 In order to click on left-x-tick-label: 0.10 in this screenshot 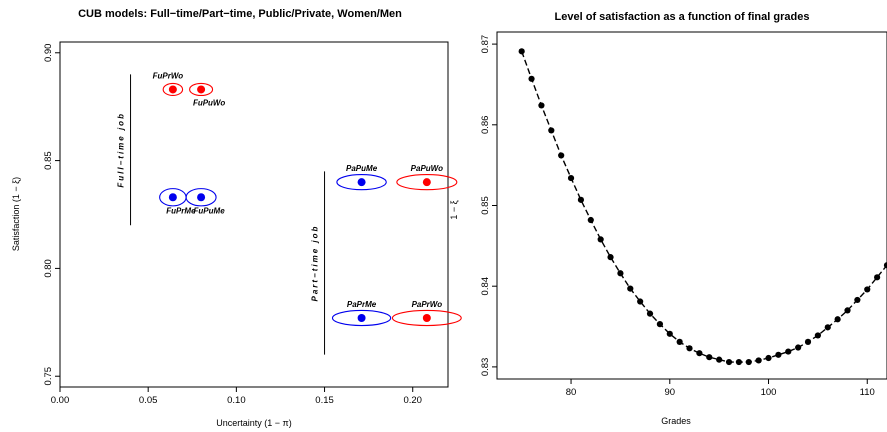, I will do `click(236, 400)`.